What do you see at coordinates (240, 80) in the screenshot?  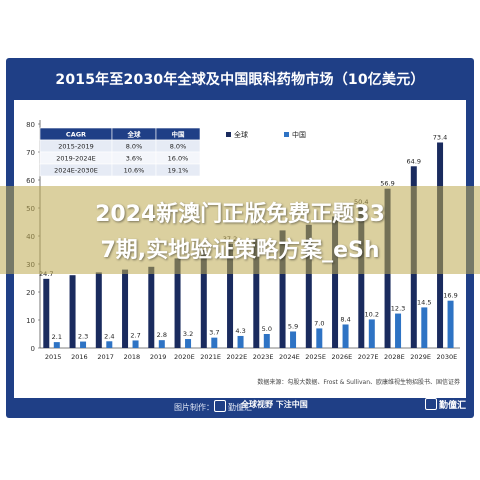 I see `chart-title: 2015年至2030年全球及中国眼科药物市场（10亿美元）` at bounding box center [240, 80].